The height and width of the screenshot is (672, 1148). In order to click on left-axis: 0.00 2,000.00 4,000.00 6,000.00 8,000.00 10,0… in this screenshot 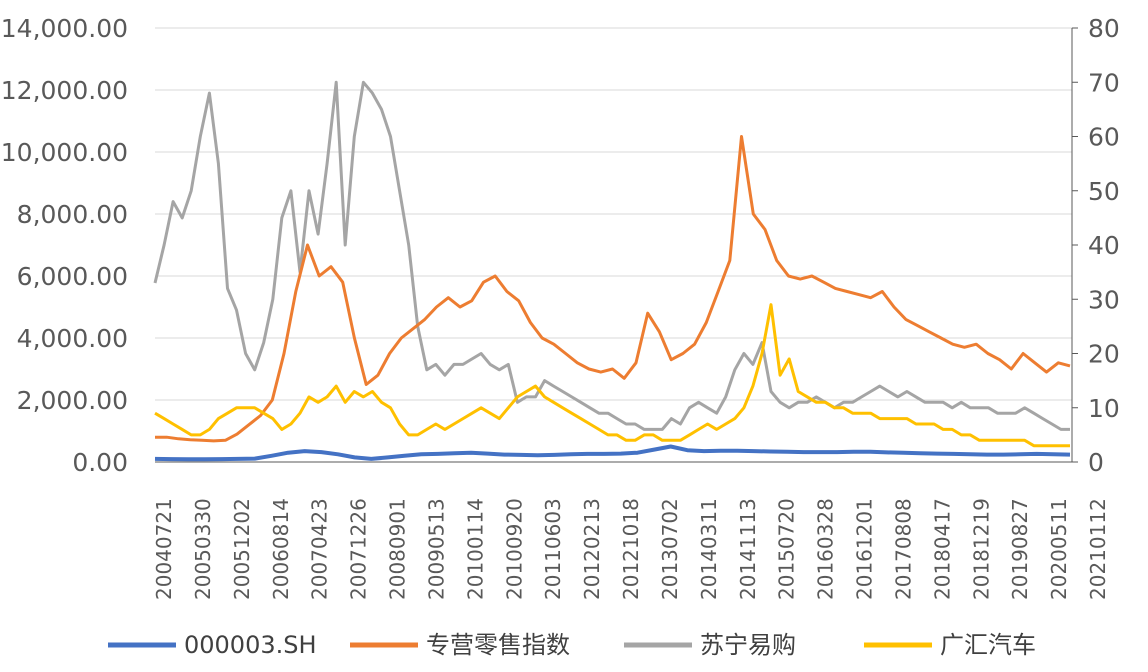, I will do `click(64, 245)`.